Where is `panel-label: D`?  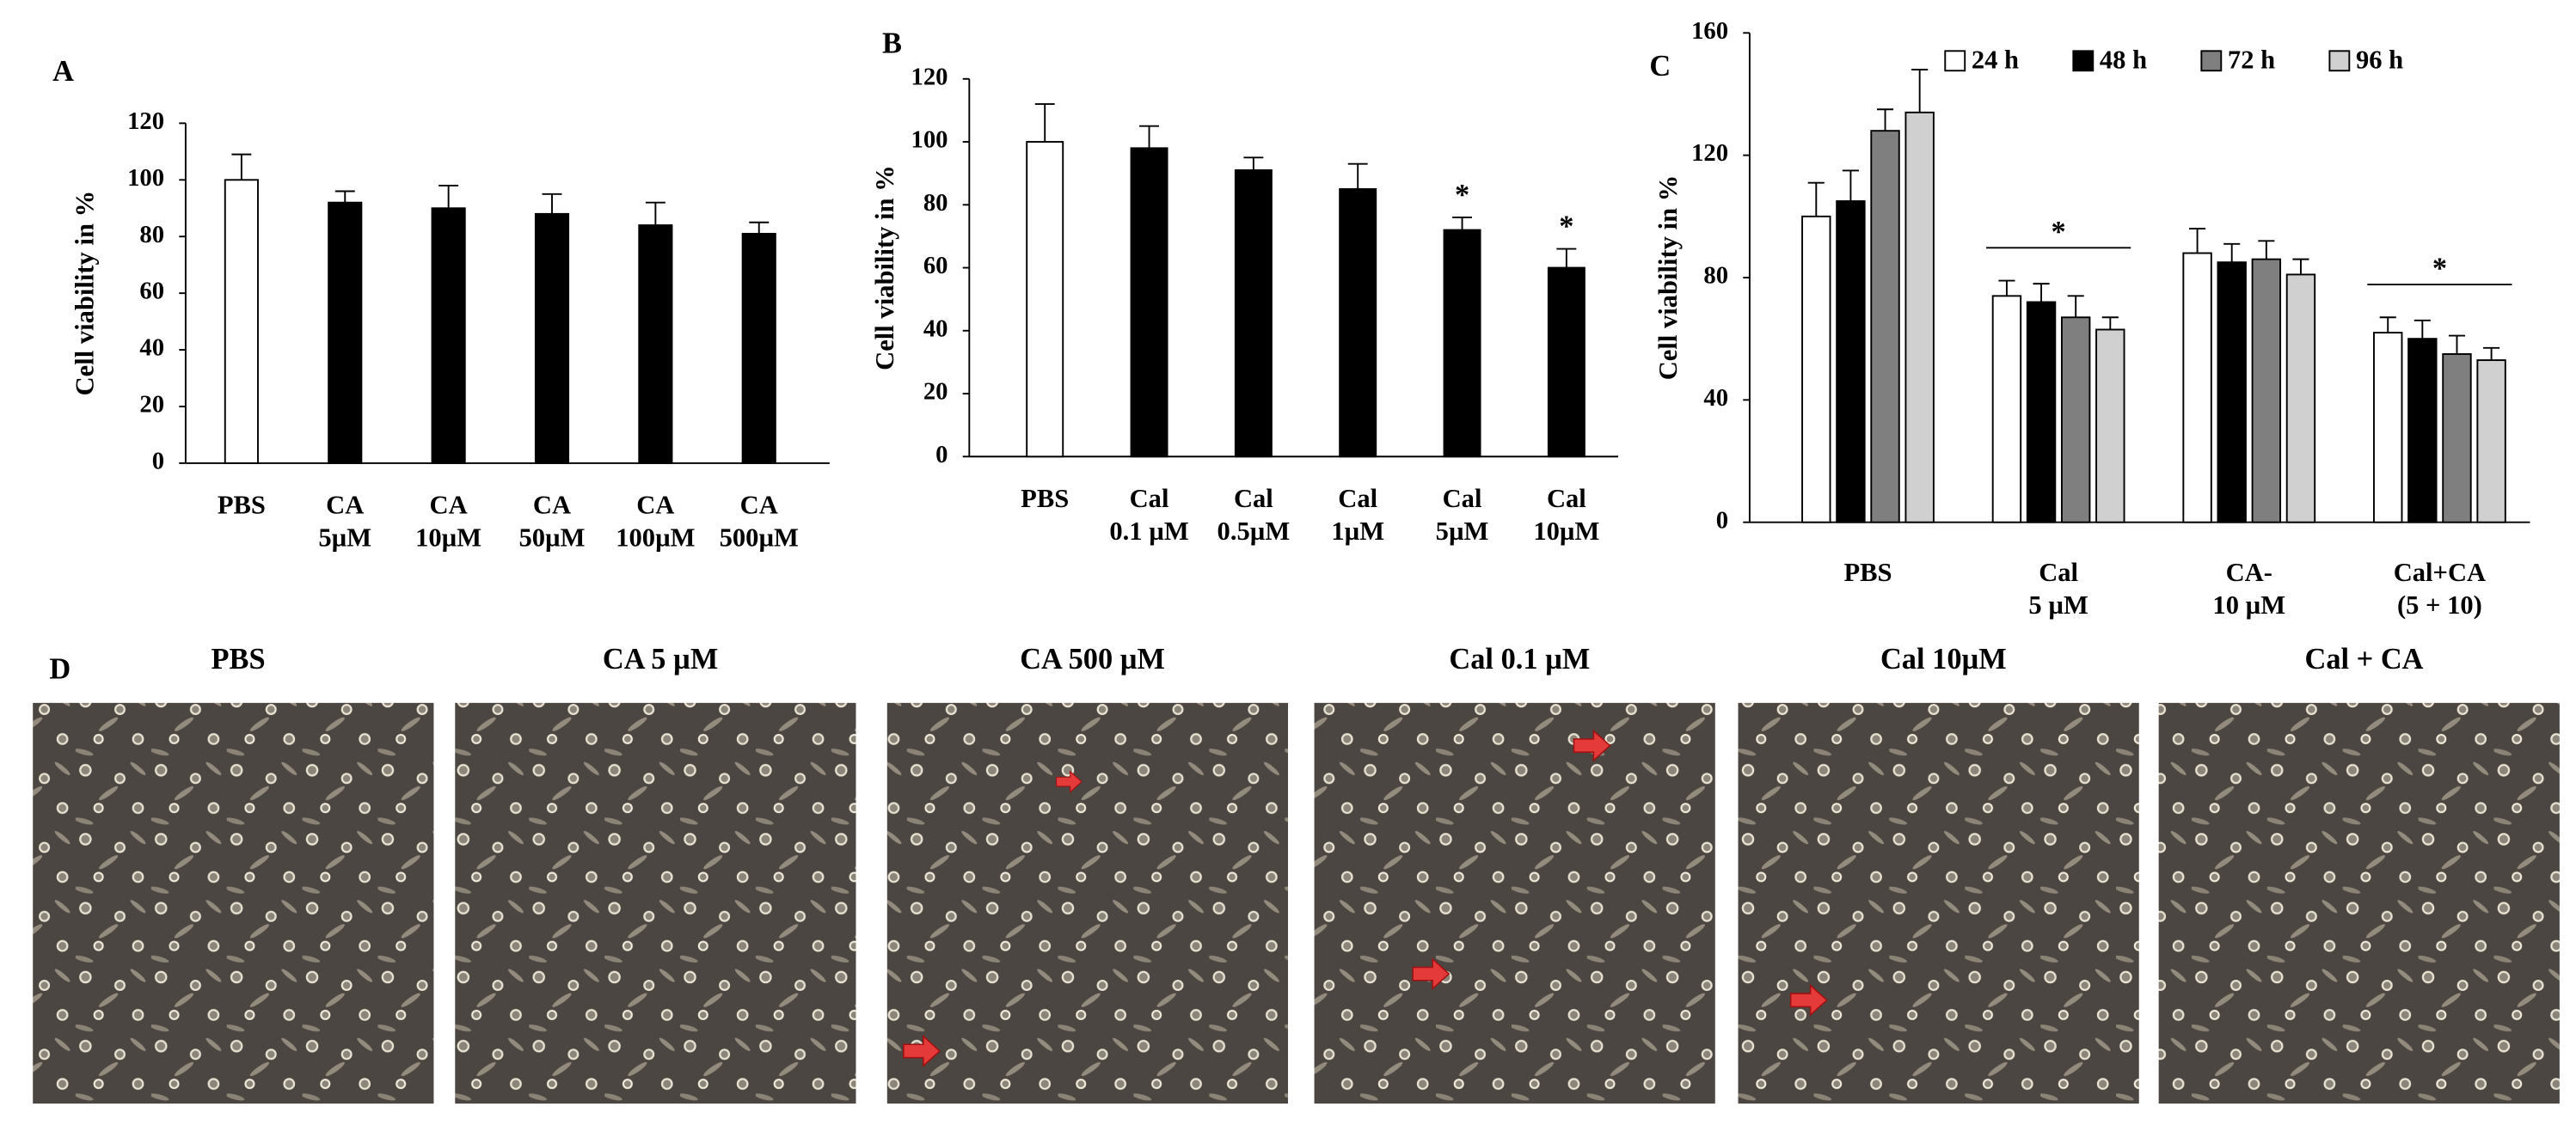
panel-label: D is located at coordinates (60, 668).